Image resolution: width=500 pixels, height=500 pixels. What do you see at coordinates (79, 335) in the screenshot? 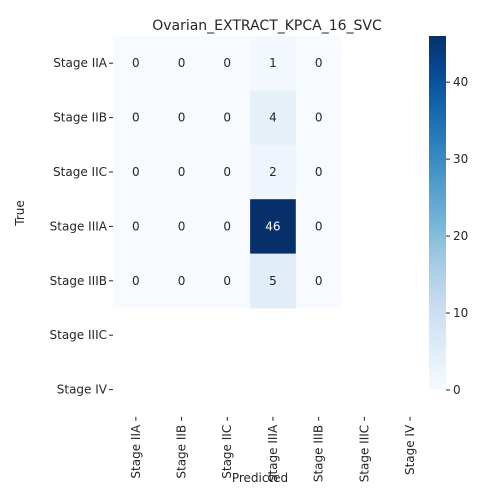
I see `y-tick-label: Stage IIIC` at bounding box center [79, 335].